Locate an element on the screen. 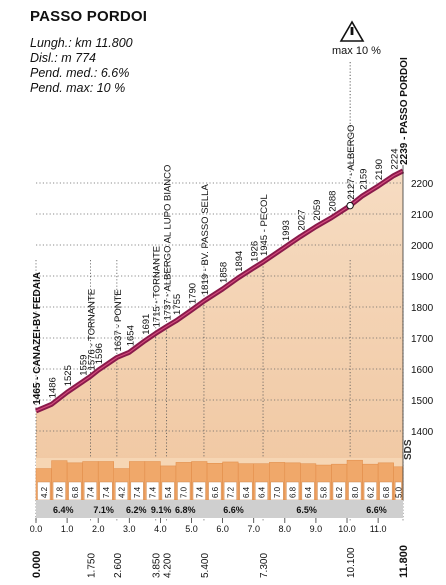 This screenshot has height=585, width=446. point-label: 2088 is located at coordinates (332, 201).